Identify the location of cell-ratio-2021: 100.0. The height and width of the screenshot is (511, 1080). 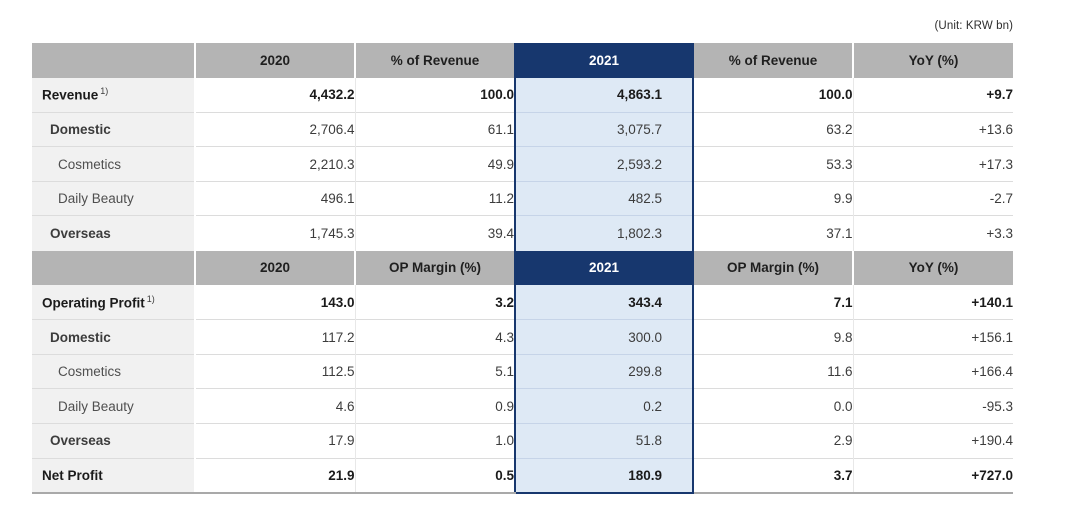
(773, 95).